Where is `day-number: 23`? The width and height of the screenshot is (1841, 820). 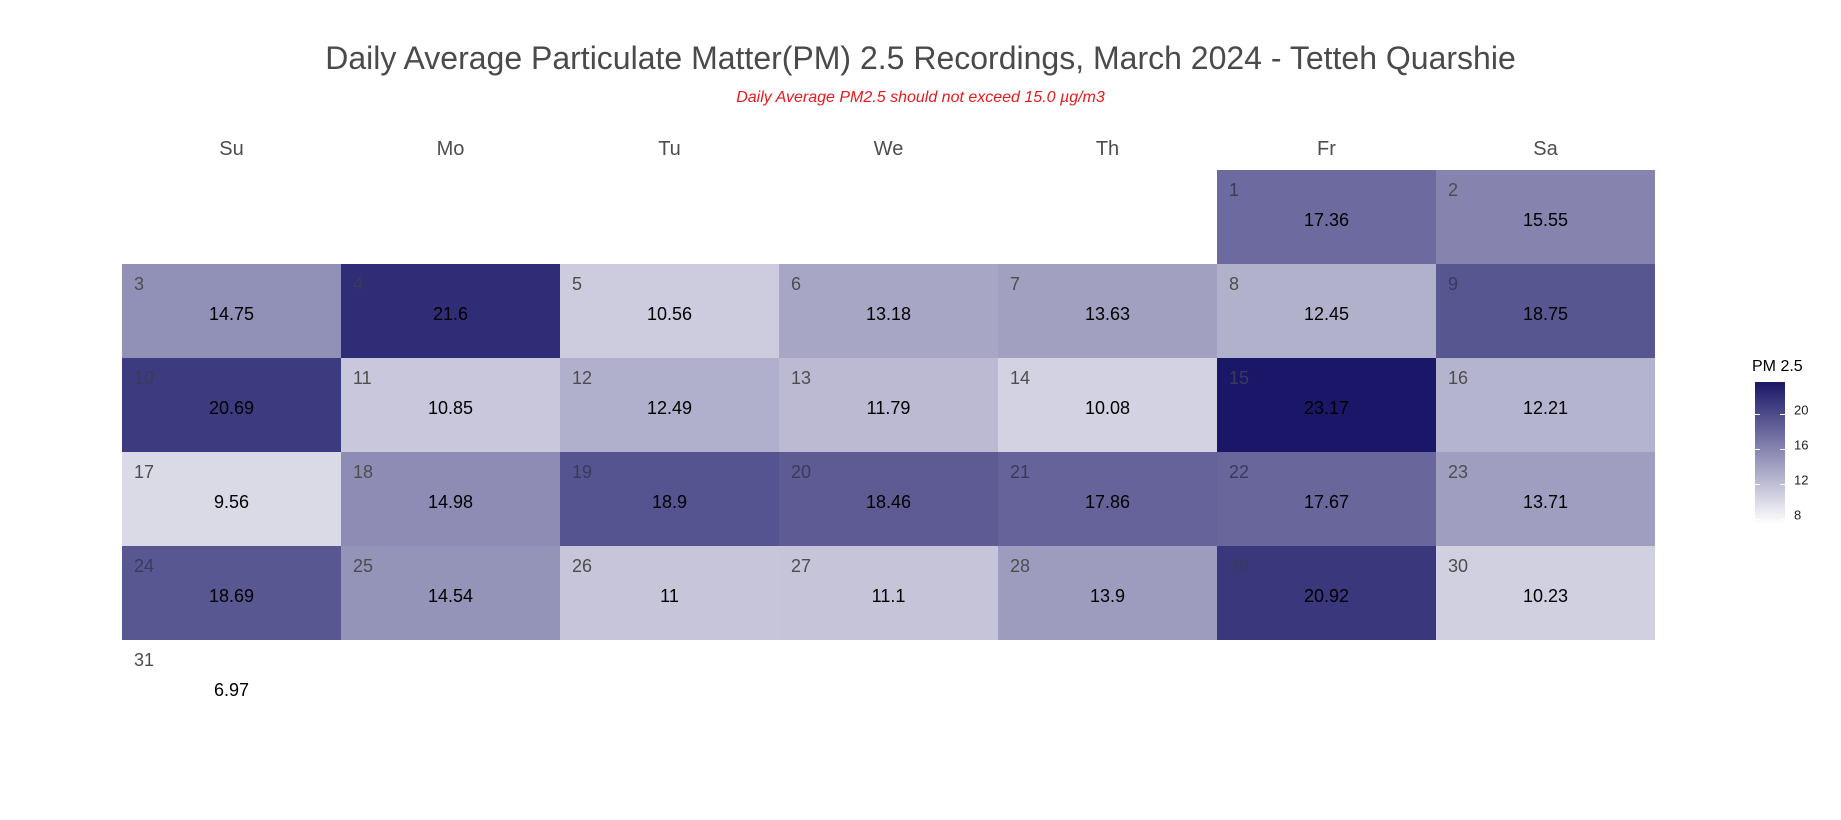 day-number: 23 is located at coordinates (1458, 472).